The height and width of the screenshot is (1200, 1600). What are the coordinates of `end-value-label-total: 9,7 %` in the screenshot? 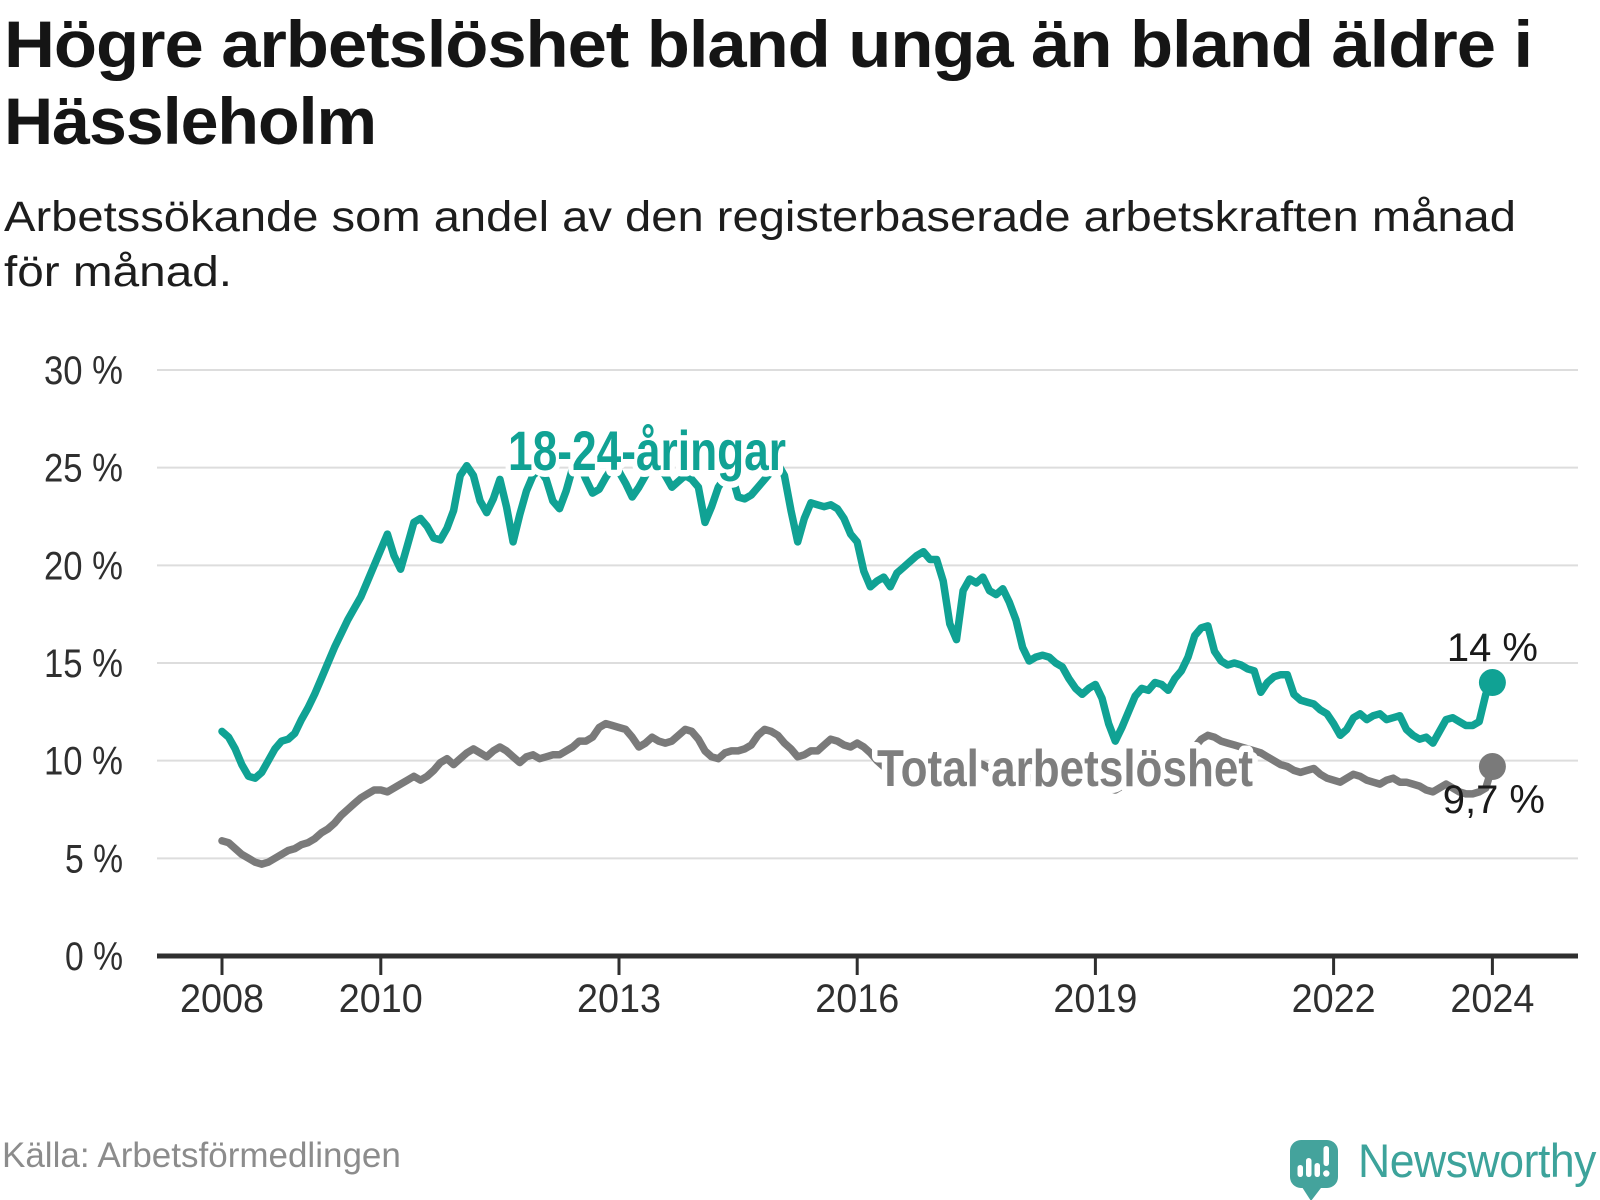 It's located at (1494, 800).